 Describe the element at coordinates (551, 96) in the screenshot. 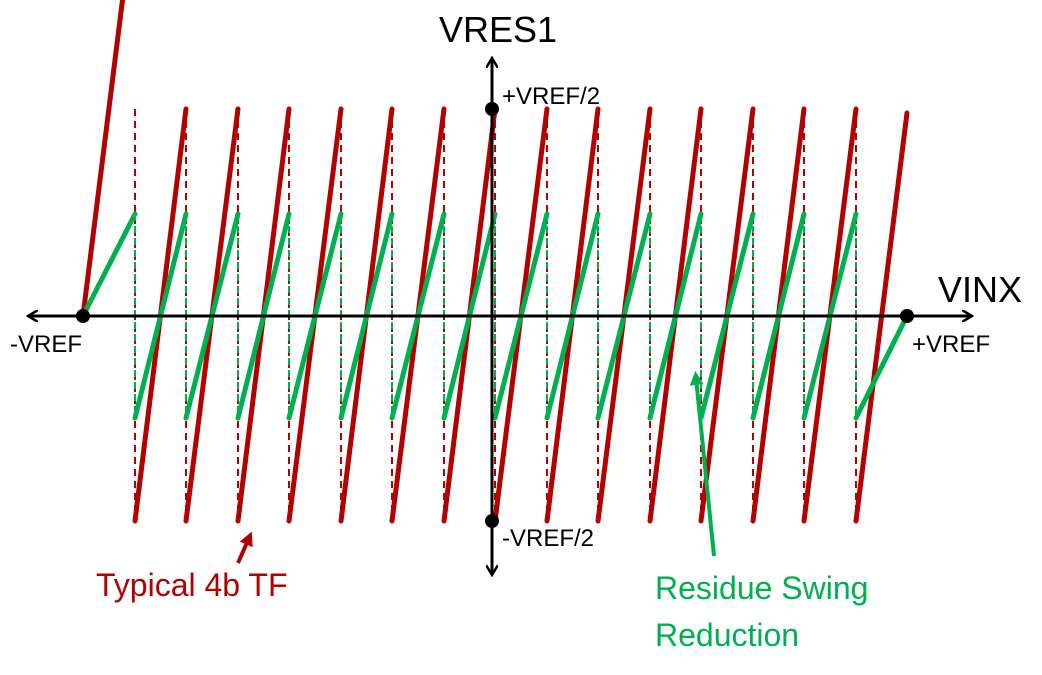

I see `pos-half-ref-label: +VREF/2` at that location.